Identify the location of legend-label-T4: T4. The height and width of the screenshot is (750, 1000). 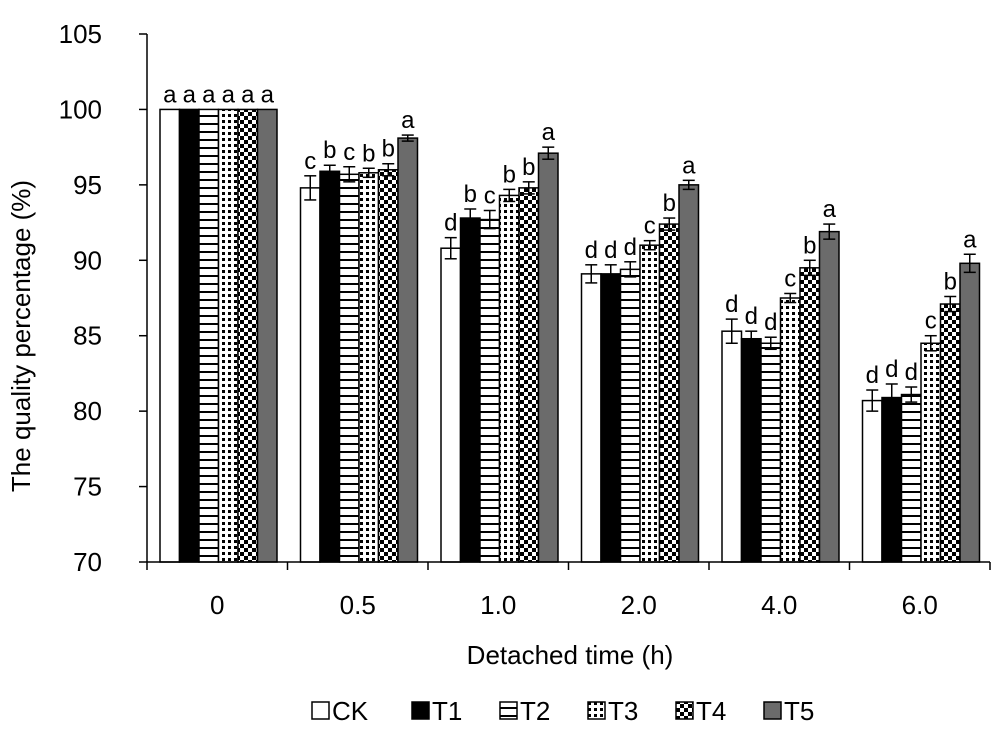
(711, 711).